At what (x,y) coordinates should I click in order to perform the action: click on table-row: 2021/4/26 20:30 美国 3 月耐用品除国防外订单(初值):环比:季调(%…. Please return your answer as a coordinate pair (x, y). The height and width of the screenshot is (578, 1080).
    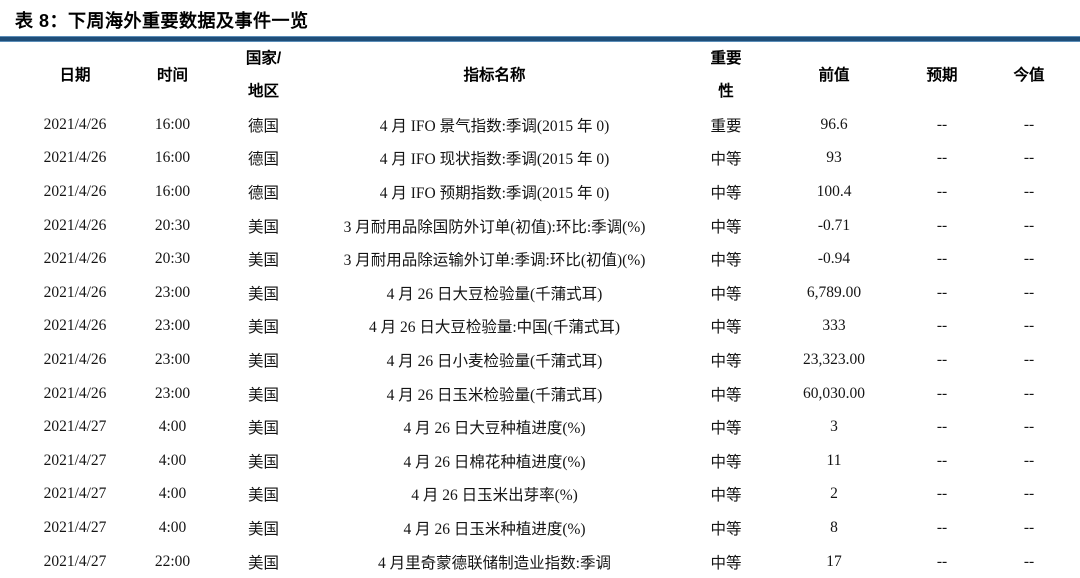
    Looking at the image, I should click on (543, 226).